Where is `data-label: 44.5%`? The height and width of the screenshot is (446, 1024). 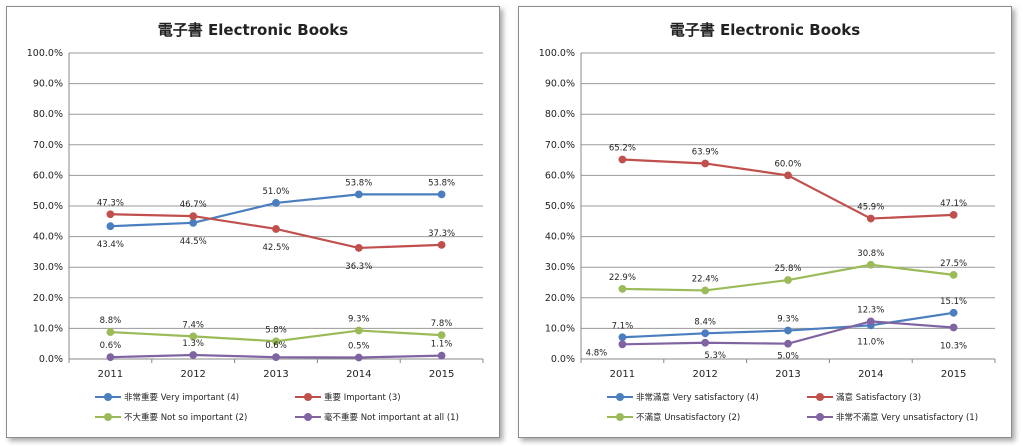 data-label: 44.5% is located at coordinates (193, 242).